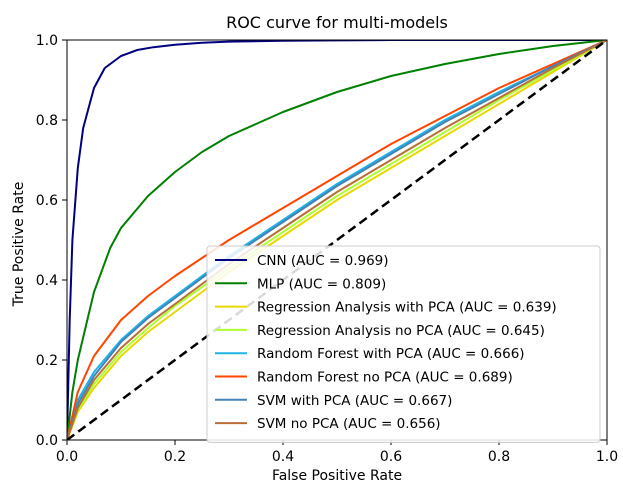  What do you see at coordinates (47, 281) in the screenshot?
I see `y-tick-label: 0.4` at bounding box center [47, 281].